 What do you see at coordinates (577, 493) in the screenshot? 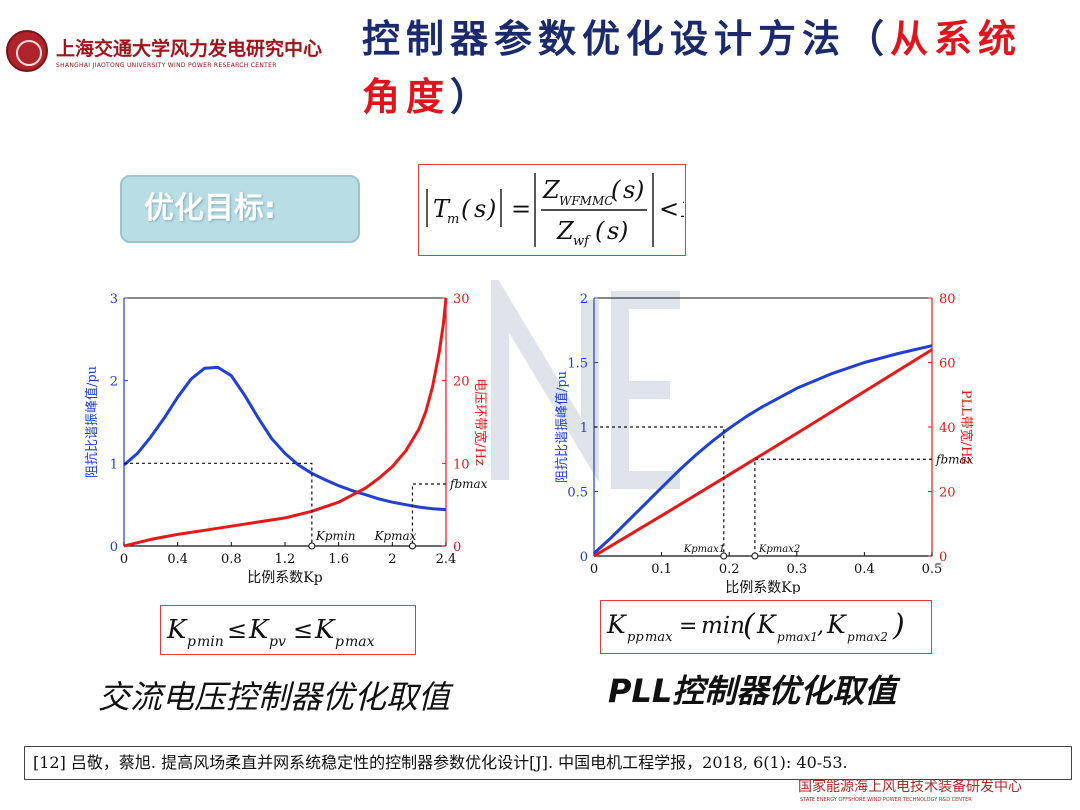
I see `y-left-tick-label: 0.5` at bounding box center [577, 493].